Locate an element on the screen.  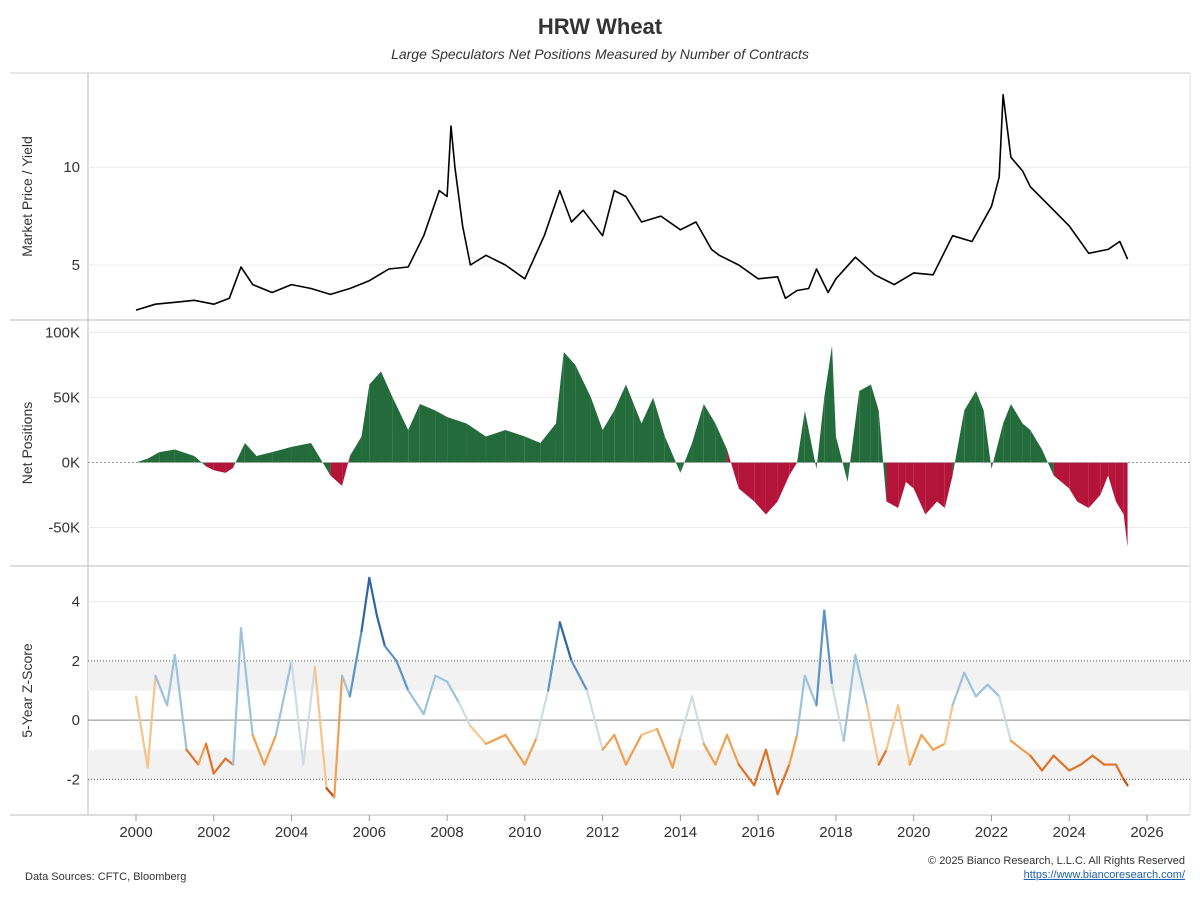
y-tick-label: 50K is located at coordinates (66, 398).